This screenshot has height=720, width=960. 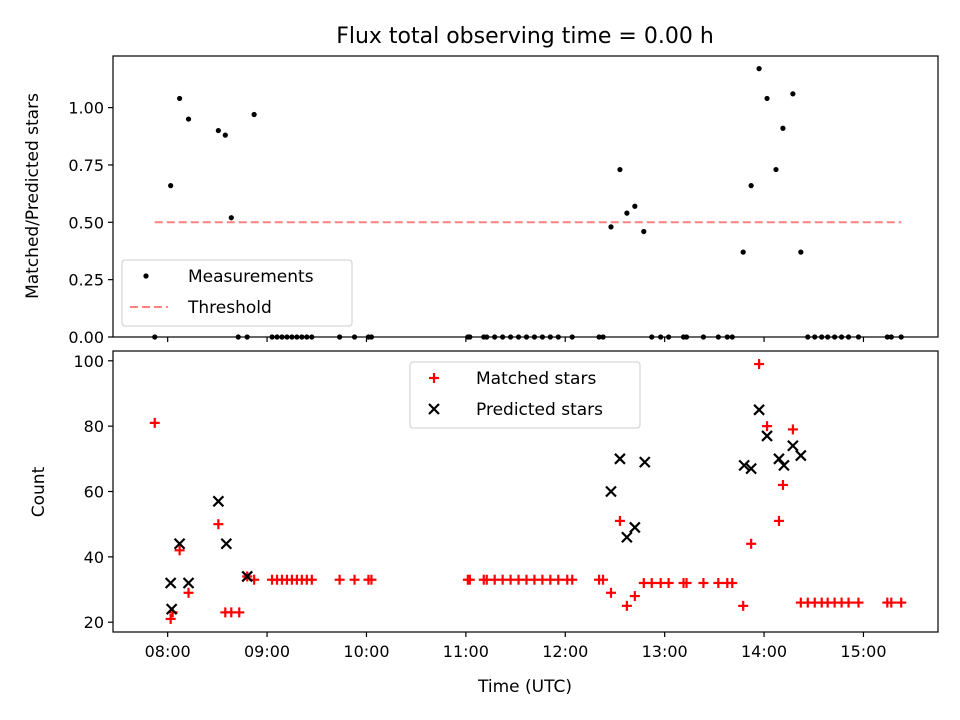 What do you see at coordinates (94, 622) in the screenshot?
I see `bottom-ytick-label: 20` at bounding box center [94, 622].